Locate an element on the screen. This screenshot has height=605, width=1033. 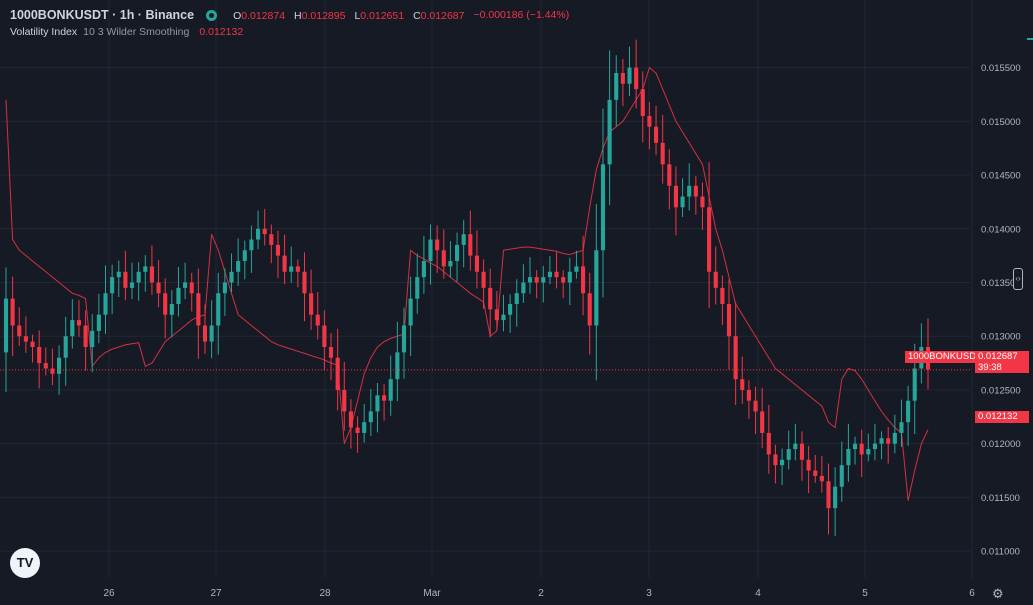
indicator-name: Volatility Index is located at coordinates (44, 32).